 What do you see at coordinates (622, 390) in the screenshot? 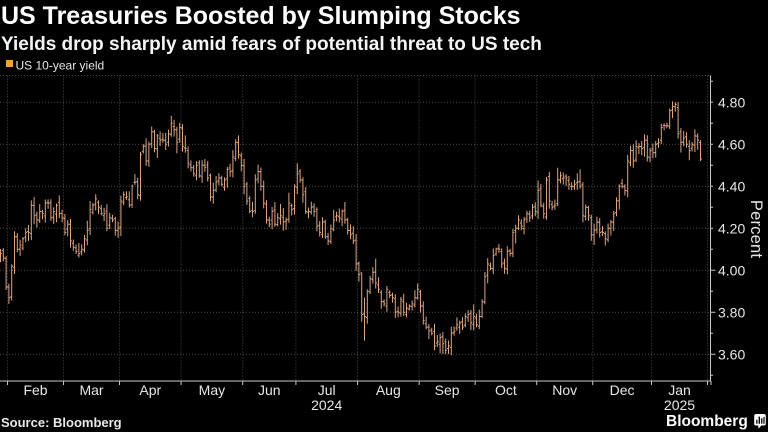
I see `svg-text: Dec` at bounding box center [622, 390].